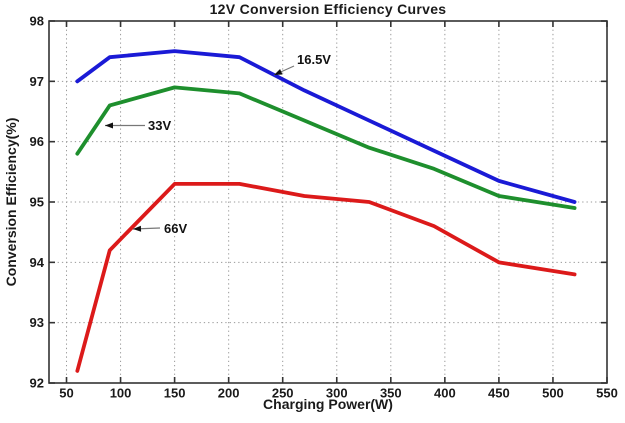  I want to click on annotation-label-16.5V: 16.5V, so click(314, 59).